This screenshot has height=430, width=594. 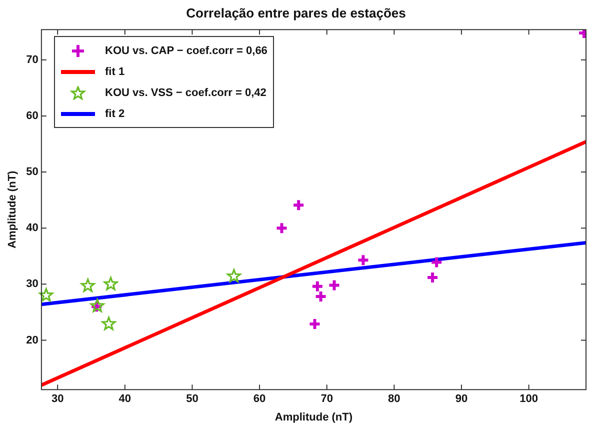 I want to click on y-tick-label: 30, so click(x=32, y=284).